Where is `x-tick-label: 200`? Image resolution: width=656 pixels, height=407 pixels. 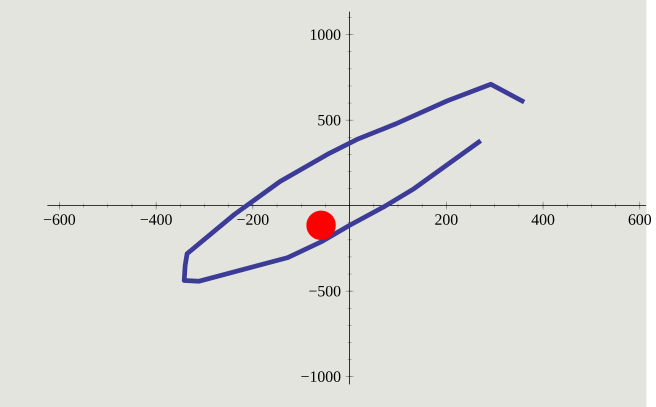 x-tick-label: 200 is located at coordinates (446, 219).